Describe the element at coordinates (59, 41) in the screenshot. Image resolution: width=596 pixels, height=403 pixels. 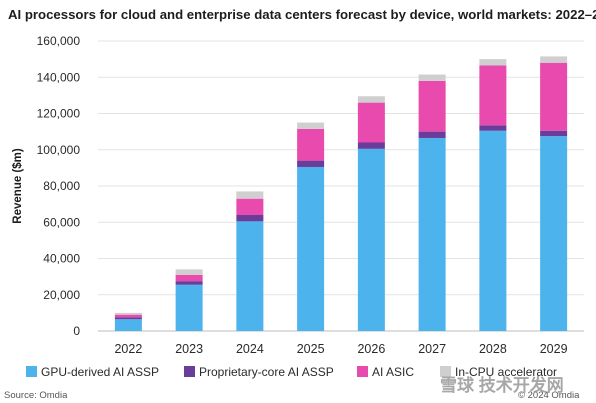
I see `y-tick-label: 160,000` at that location.